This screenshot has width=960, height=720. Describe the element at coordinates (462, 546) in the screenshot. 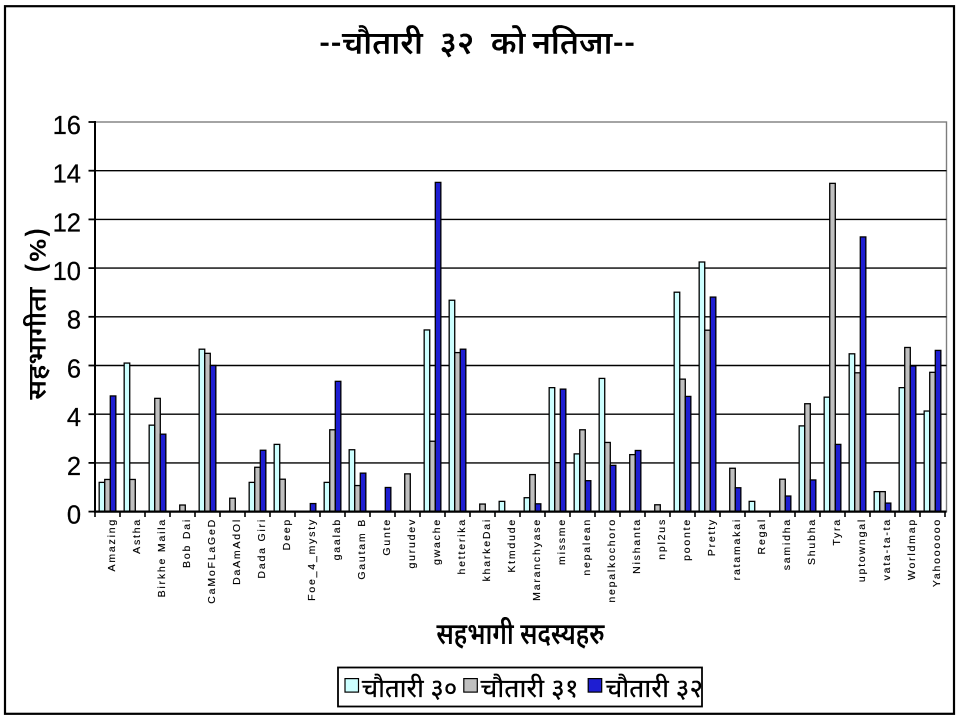

I see `svg-text: hetterika` at that location.